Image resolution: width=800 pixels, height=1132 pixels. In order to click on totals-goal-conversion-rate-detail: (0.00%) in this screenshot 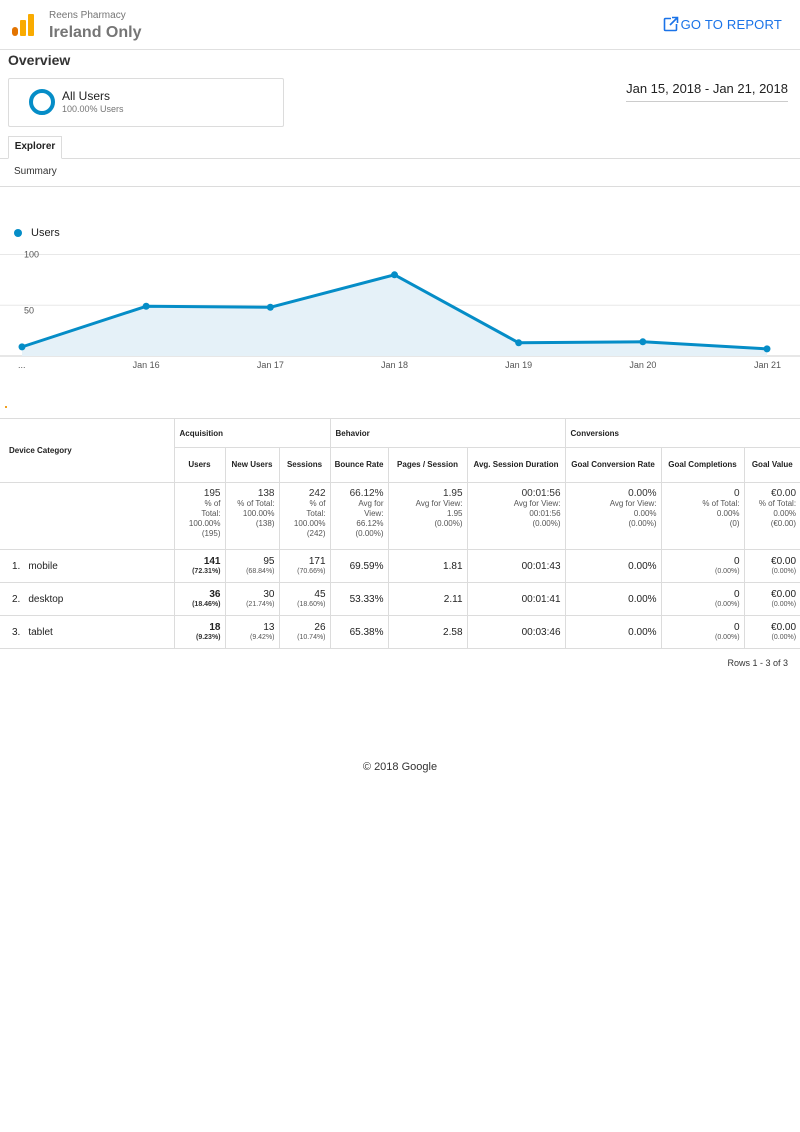, I will do `click(642, 523)`.